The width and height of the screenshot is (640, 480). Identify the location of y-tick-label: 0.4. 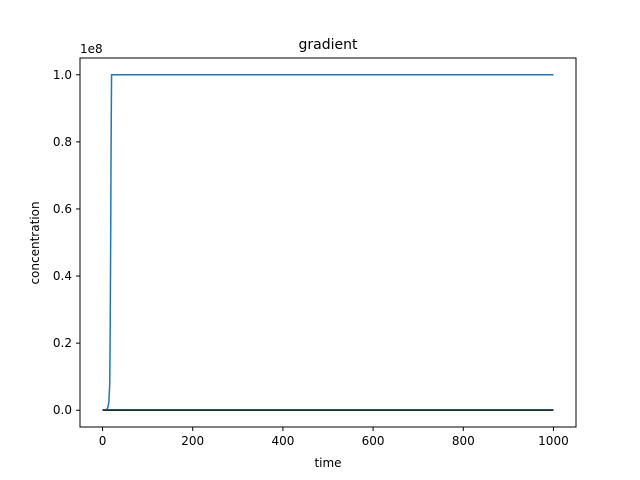
(62, 276).